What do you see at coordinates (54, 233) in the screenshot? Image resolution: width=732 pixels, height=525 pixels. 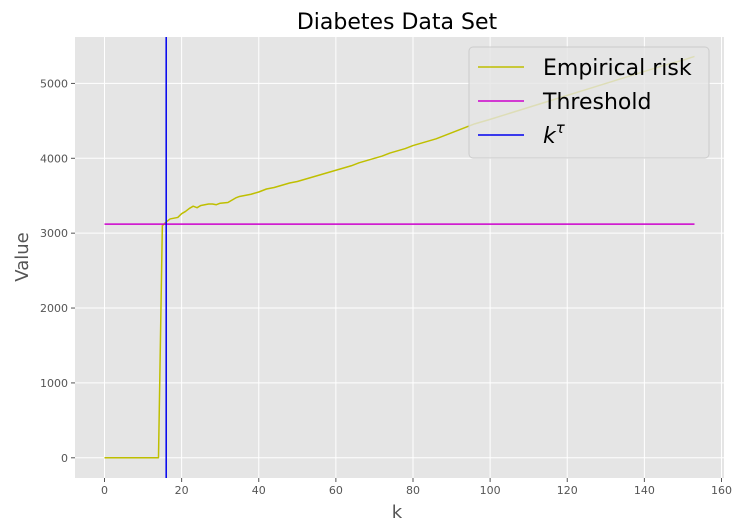 I see `y-tick-label: 3000` at bounding box center [54, 233].